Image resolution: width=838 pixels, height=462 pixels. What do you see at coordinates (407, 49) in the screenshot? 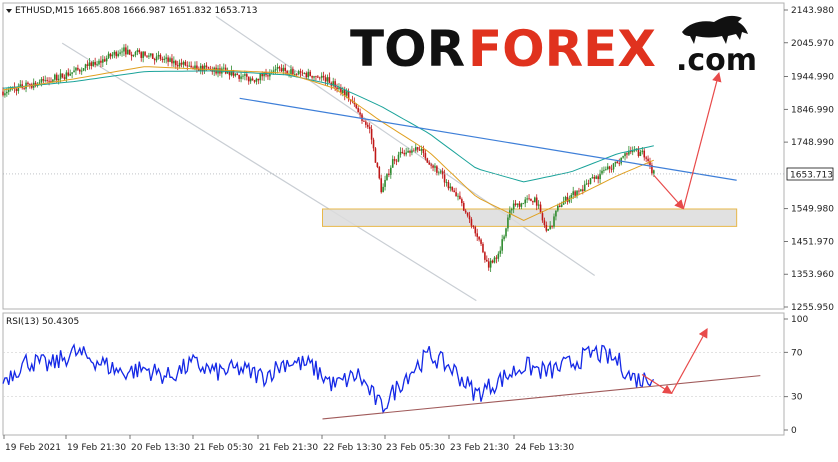
I see `logo-text-tor: TOR` at bounding box center [407, 49].